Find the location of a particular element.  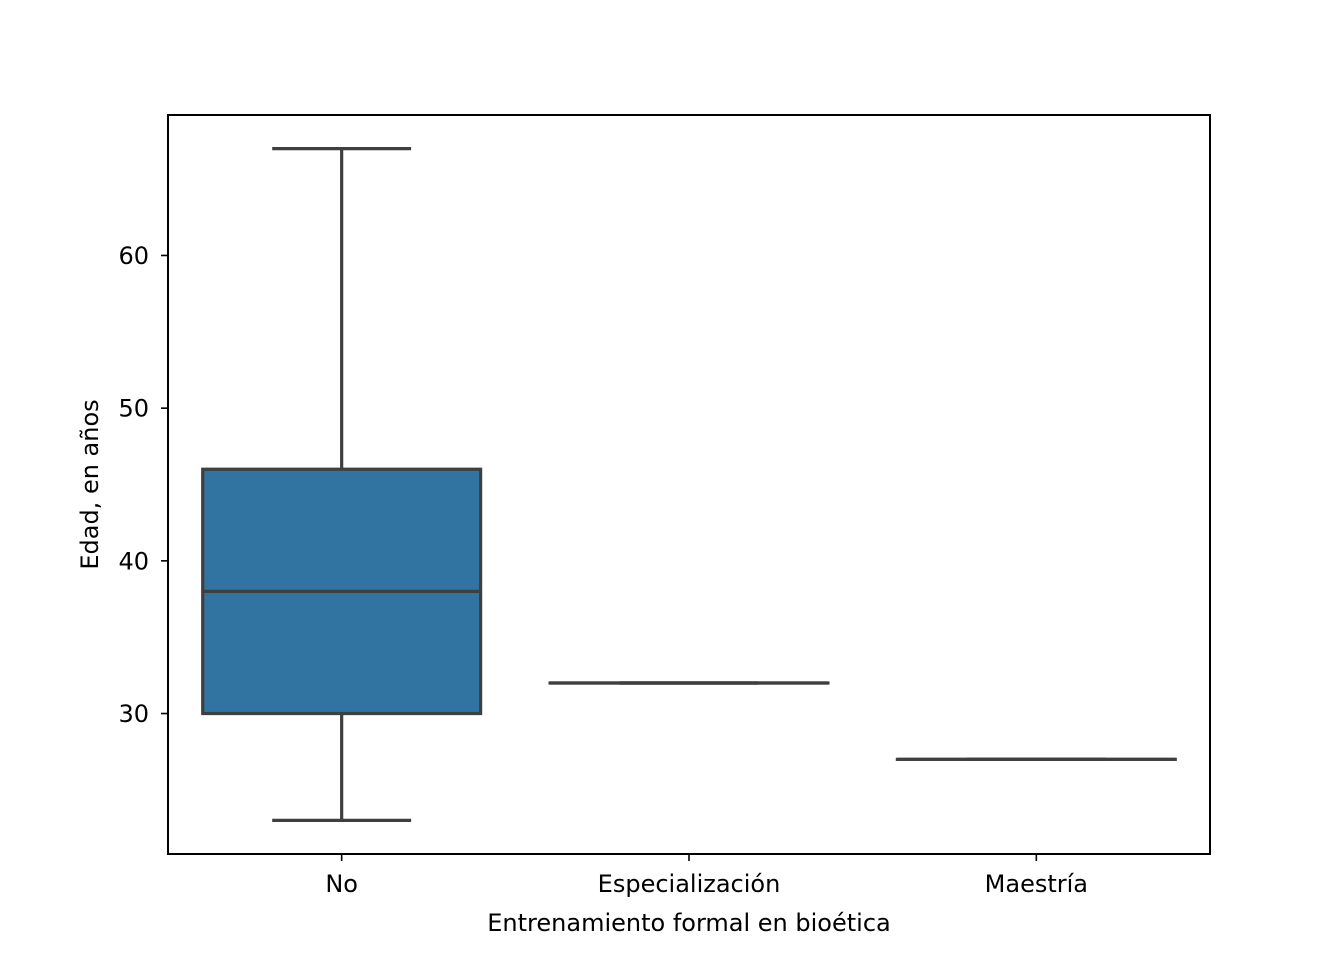

y-tick-label: 60 is located at coordinates (133, 256).